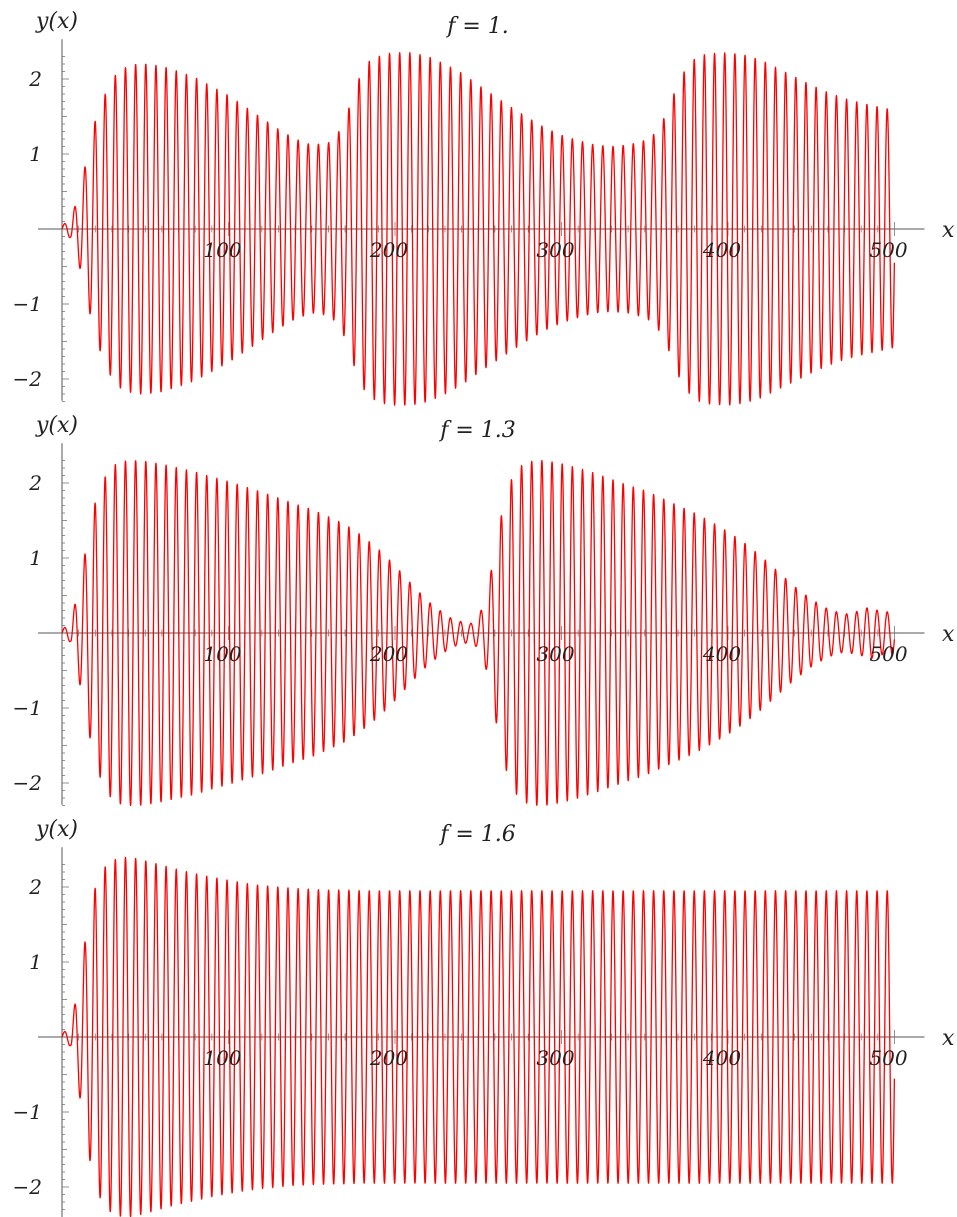  What do you see at coordinates (477, 26) in the screenshot?
I see `chart-title: f = 1.` at bounding box center [477, 26].